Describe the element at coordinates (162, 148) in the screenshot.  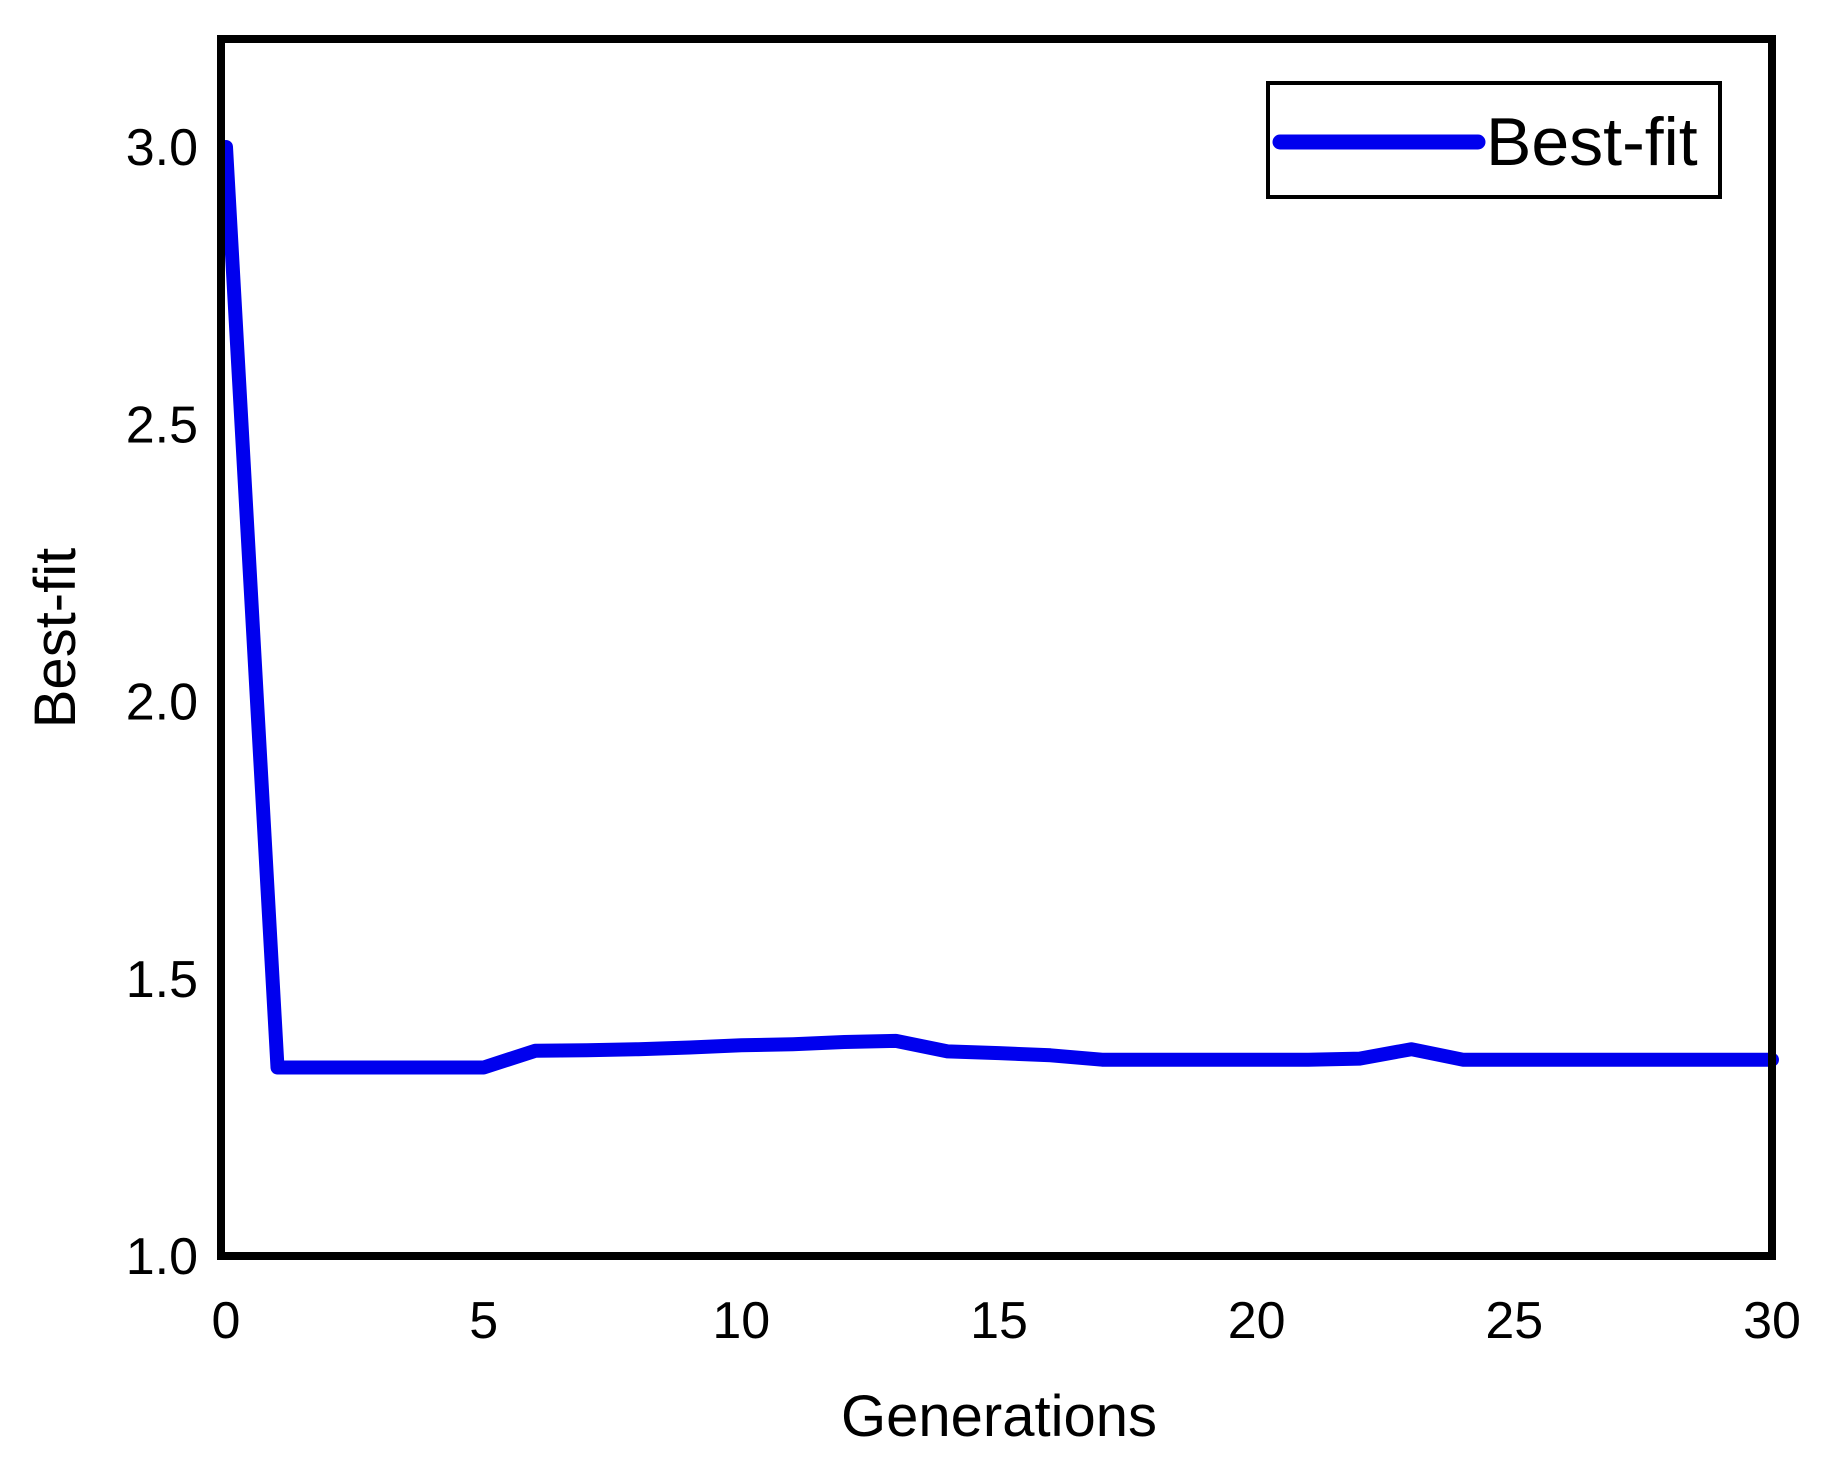
I see `y-tick-label: 3.0` at that location.